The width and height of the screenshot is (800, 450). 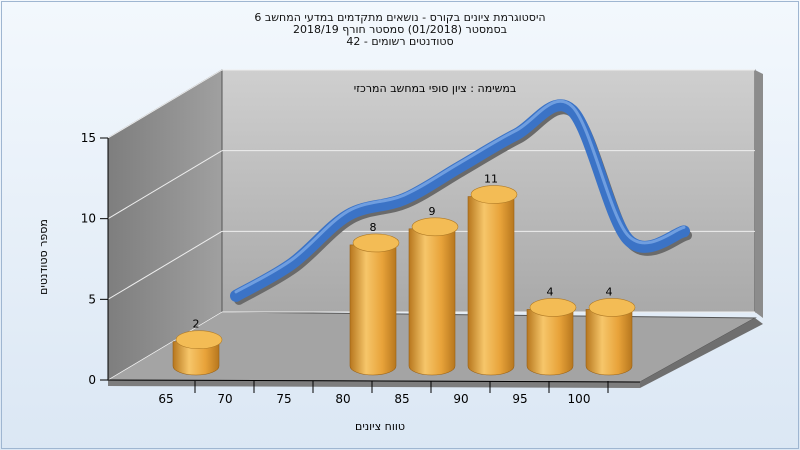 I want to click on chart-subtitle-2: סטודנטים רשומים - 42, so click(x=400, y=41).